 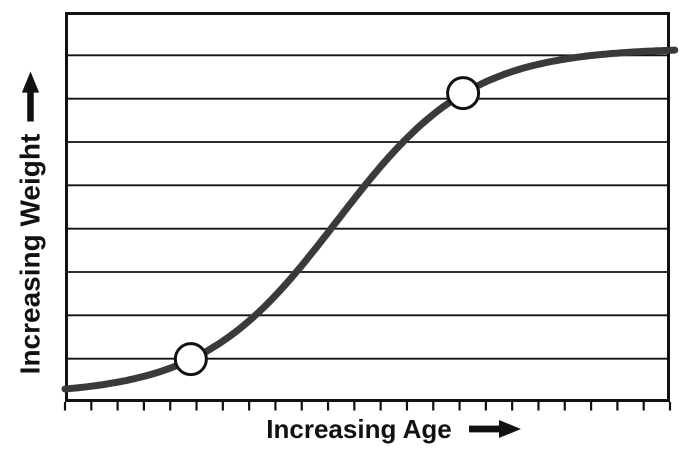 I want to click on y-axis-label: Increasing Weight, so click(x=31, y=223).